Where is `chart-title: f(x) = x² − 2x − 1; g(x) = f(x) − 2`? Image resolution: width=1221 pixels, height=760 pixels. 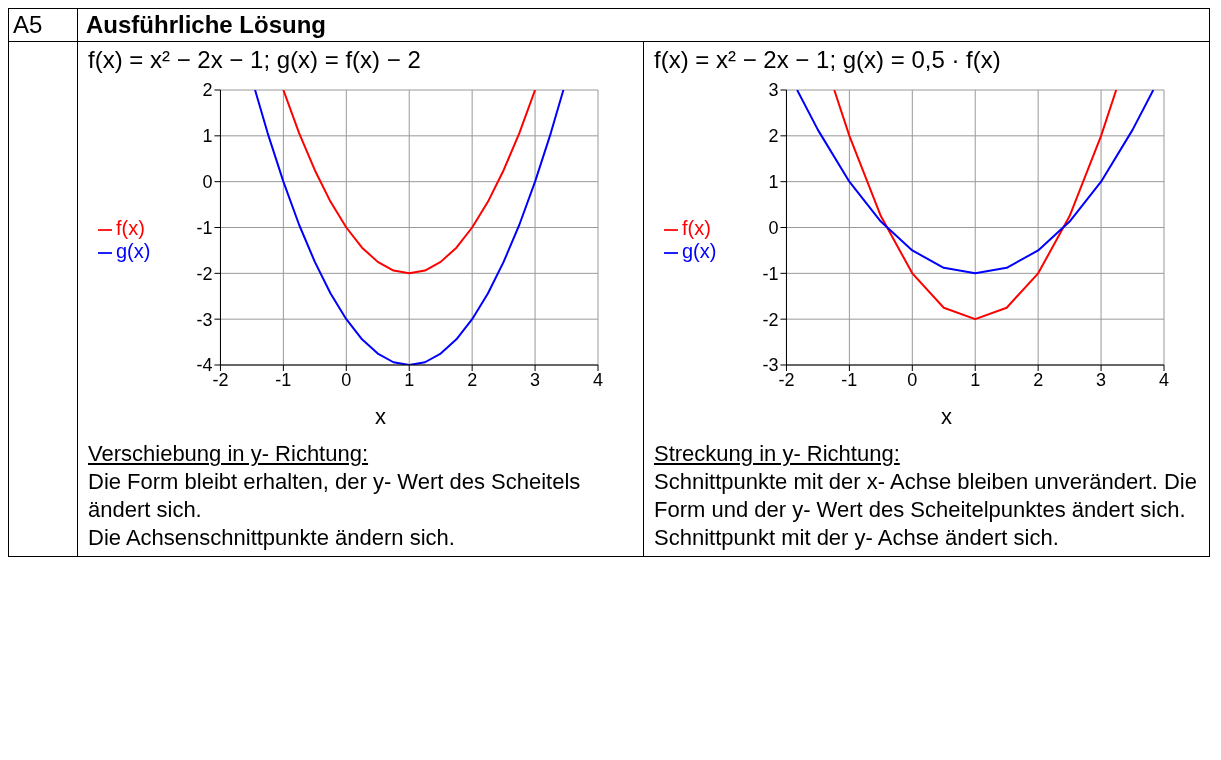 chart-title: f(x) = x² − 2x − 1; g(x) = f(x) − 2 is located at coordinates (255, 60).